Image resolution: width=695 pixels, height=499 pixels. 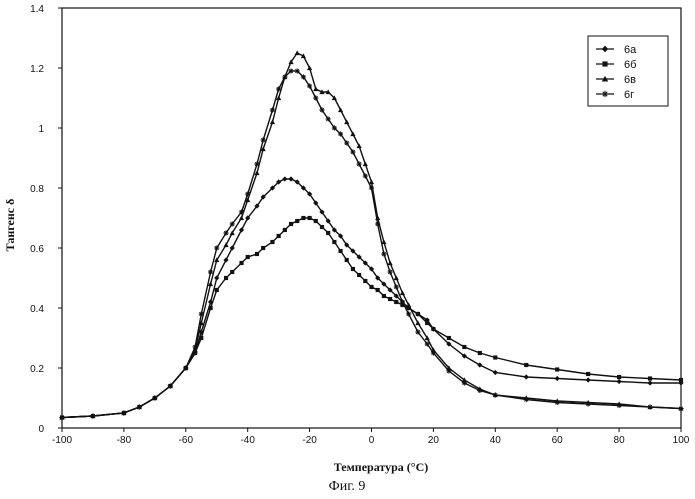 What do you see at coordinates (630, 65) in the screenshot?
I see `legend-label: 6б` at bounding box center [630, 65].